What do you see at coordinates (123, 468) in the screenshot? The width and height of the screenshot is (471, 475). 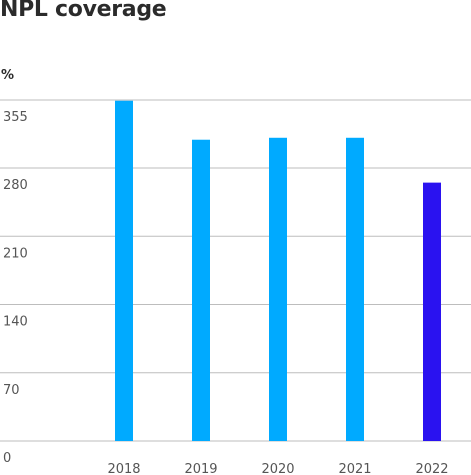 I see `x-tick-label: 2018` at bounding box center [123, 468].